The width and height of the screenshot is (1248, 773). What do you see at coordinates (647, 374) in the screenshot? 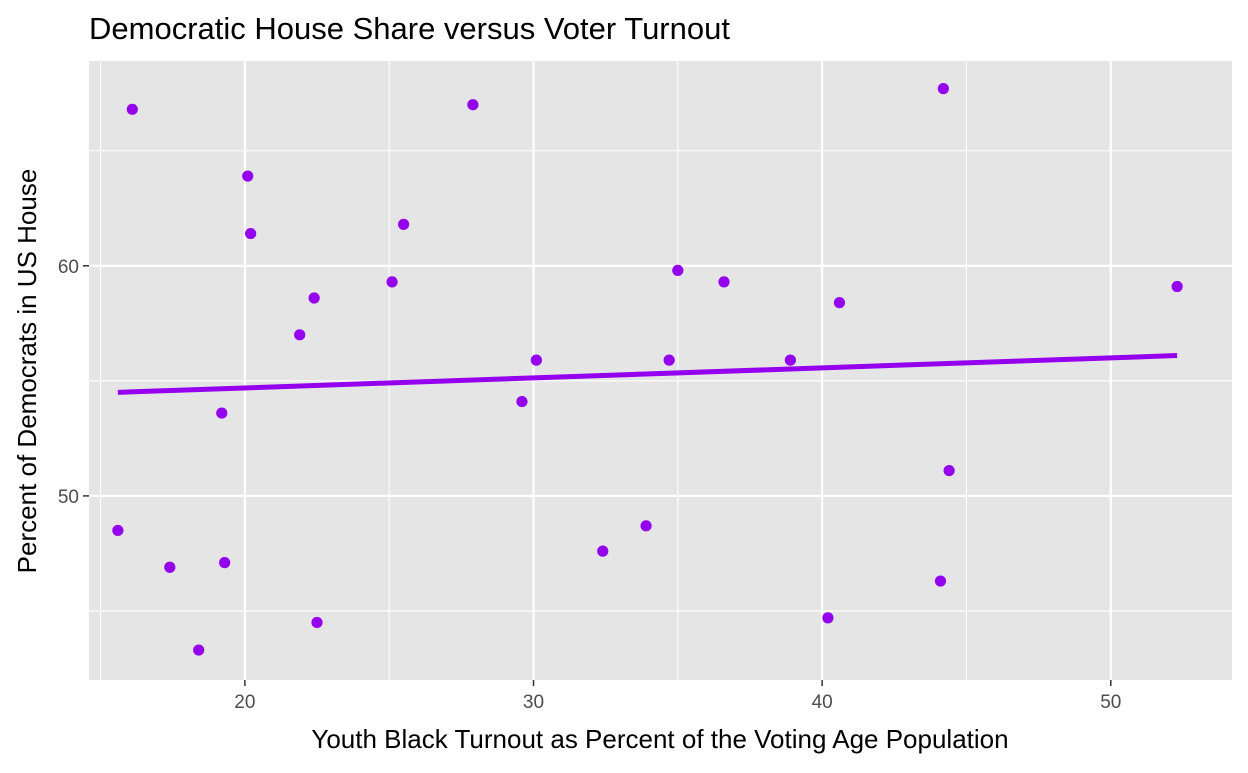
I see `trend-line` at bounding box center [647, 374].